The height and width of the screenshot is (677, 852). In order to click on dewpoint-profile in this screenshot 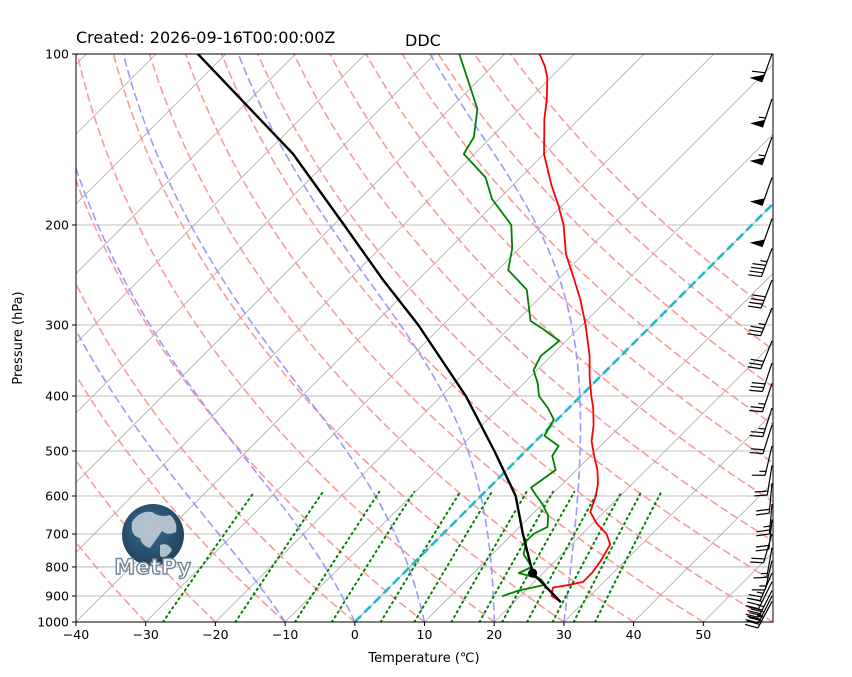, I will do `click(509, 325)`.